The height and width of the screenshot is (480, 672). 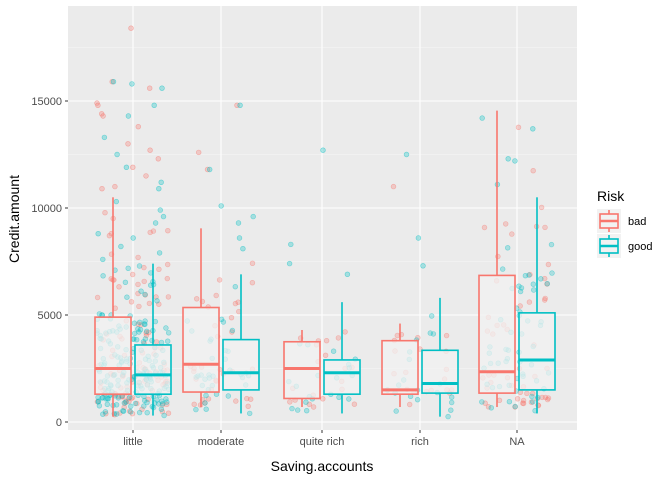 I want to click on x-tick-label-4: NA, so click(x=517, y=442).